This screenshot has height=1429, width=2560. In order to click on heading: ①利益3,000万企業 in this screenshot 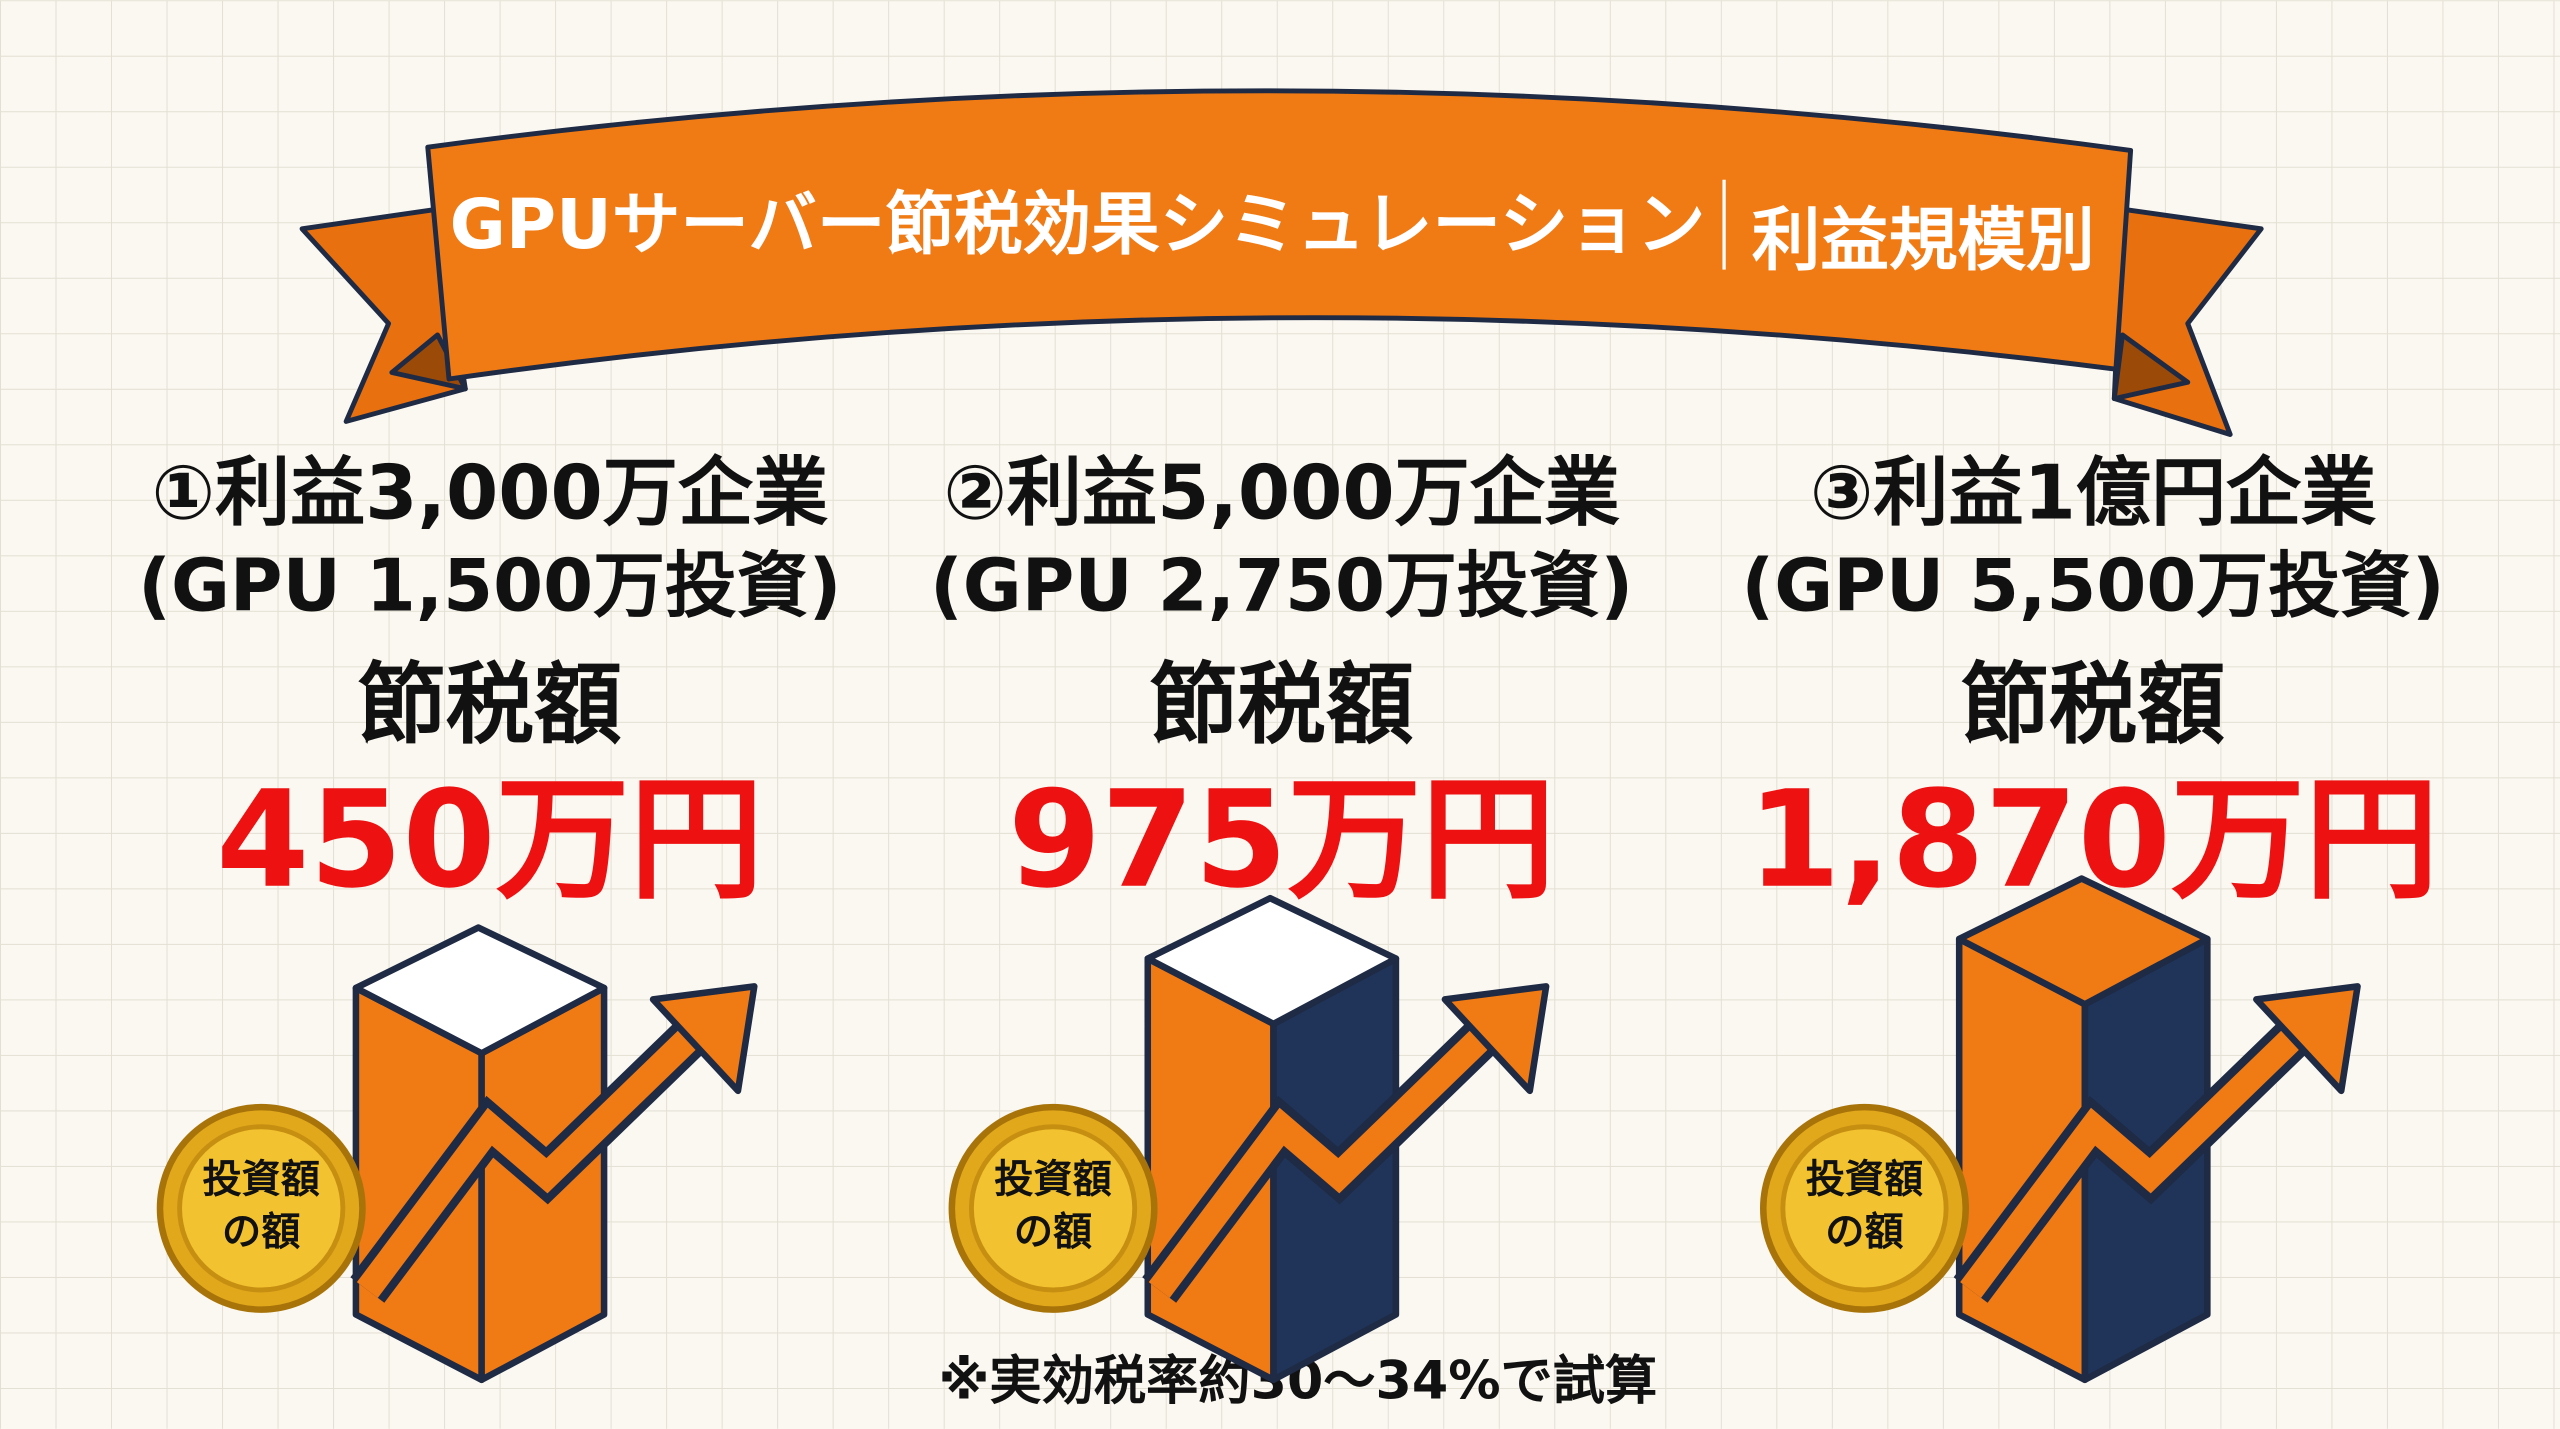, I will do `click(490, 493)`.